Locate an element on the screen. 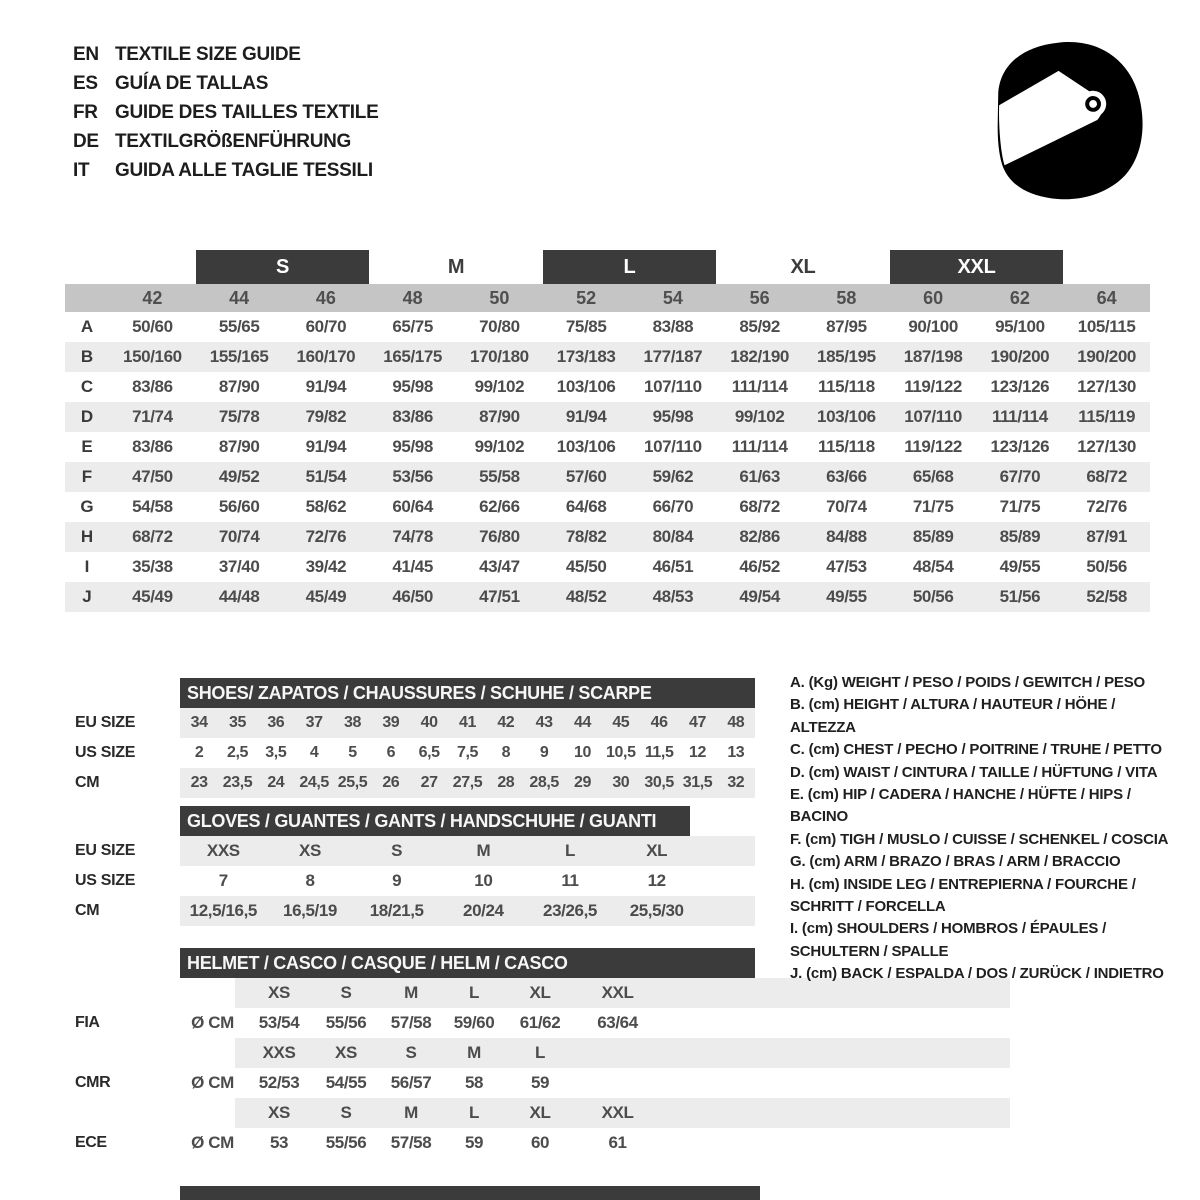  size-value: 64/68 is located at coordinates (586, 506).